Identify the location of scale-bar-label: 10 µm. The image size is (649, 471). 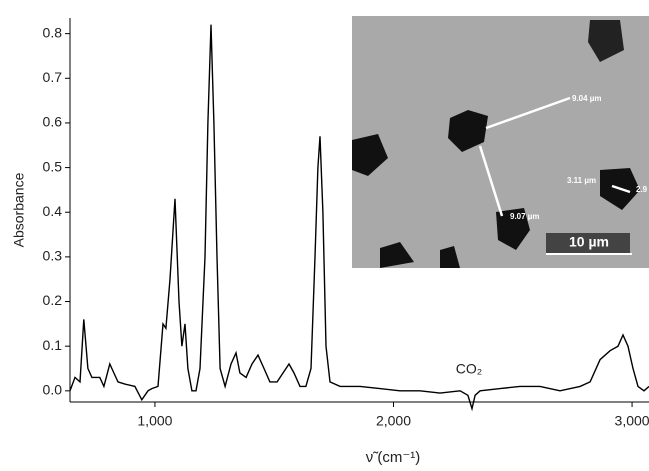
(589, 242).